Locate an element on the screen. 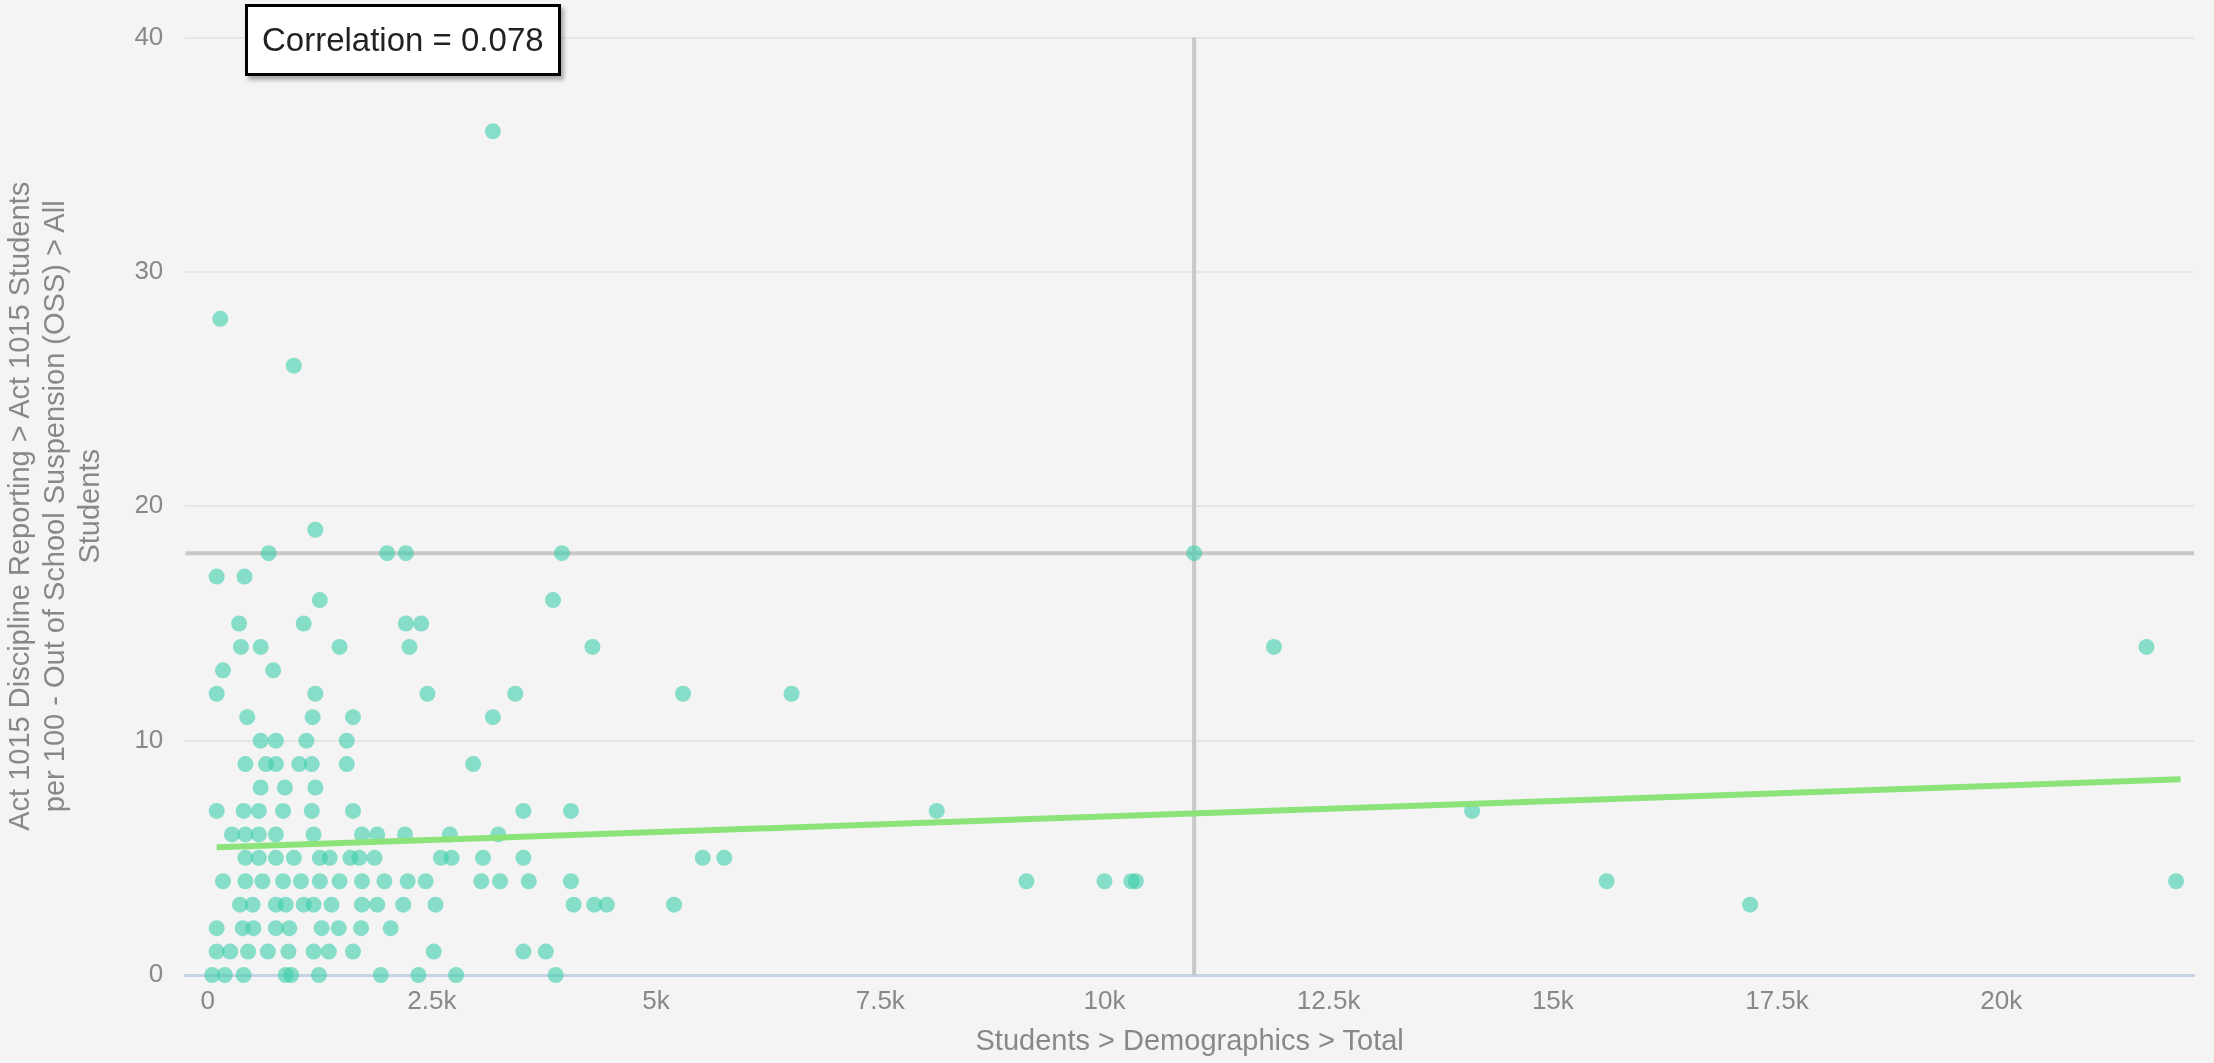  x-tick-label: 15k is located at coordinates (1553, 999).